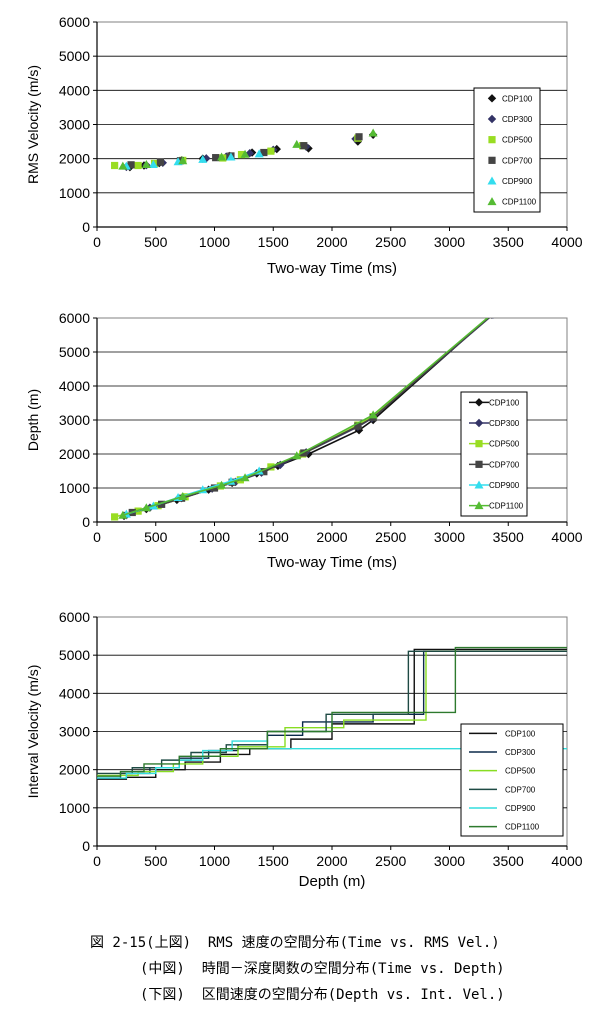  What do you see at coordinates (74, 159) in the screenshot?
I see `y-tick-label: 2000` at bounding box center [74, 159].